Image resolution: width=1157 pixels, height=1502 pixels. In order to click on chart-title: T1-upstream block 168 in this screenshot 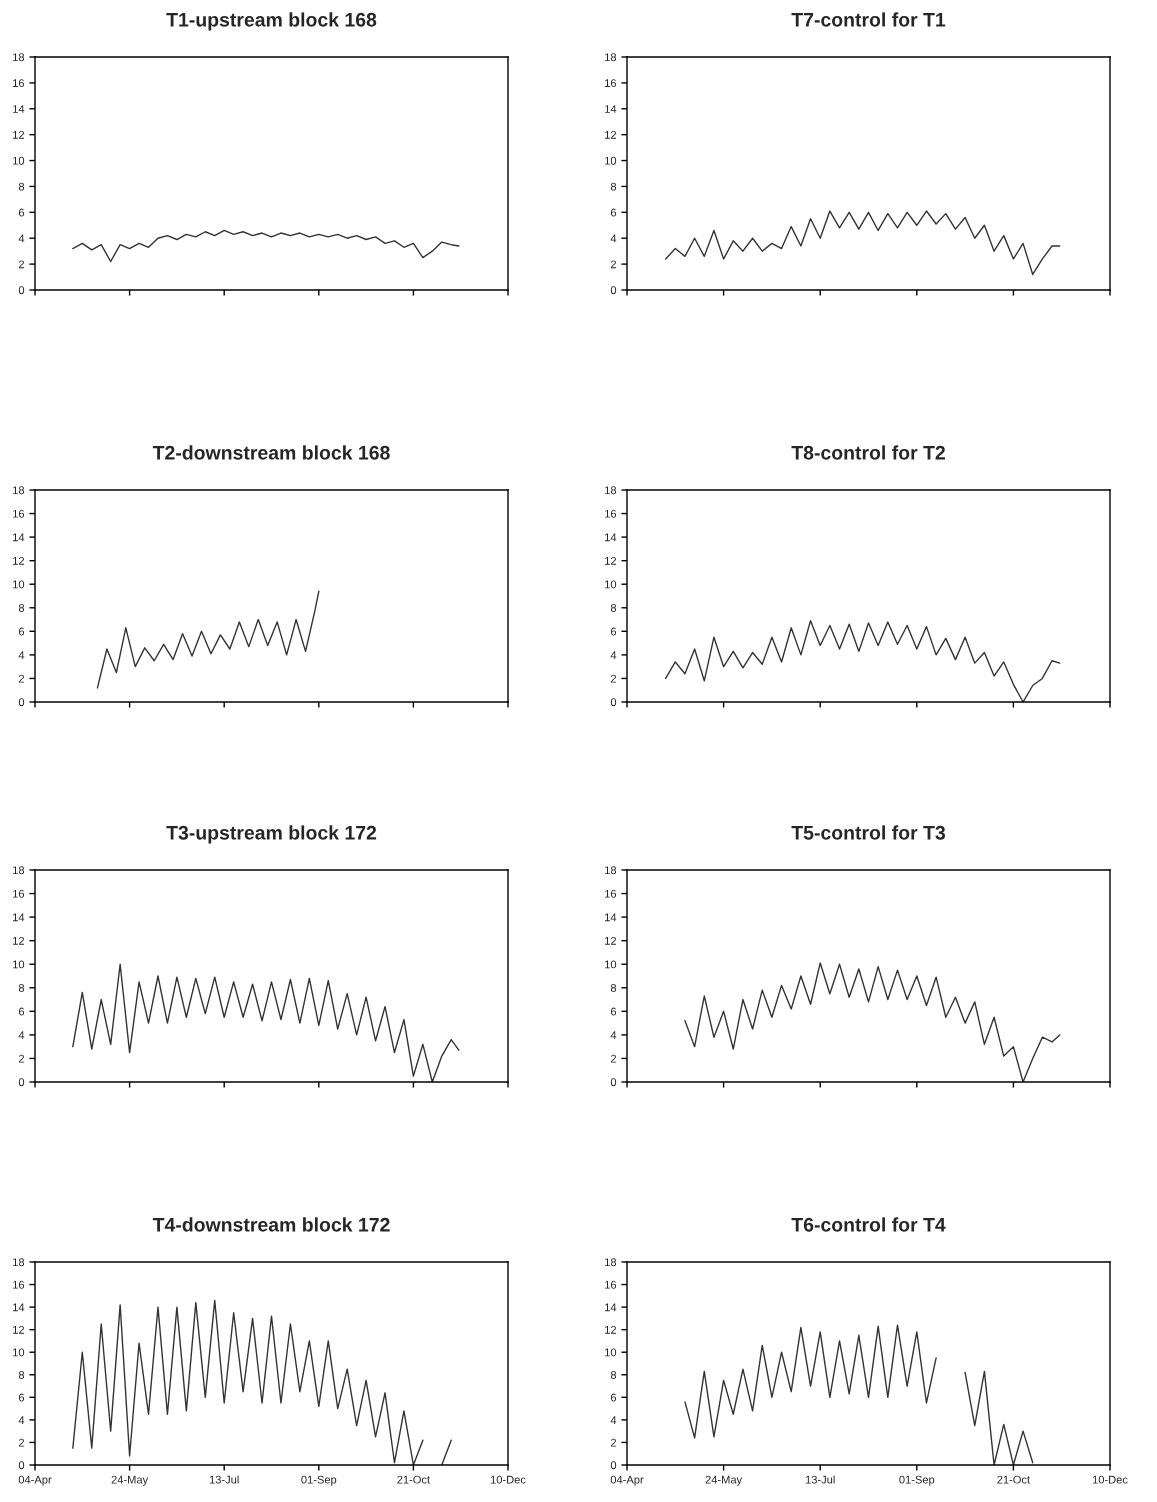, I will do `click(271, 21)`.